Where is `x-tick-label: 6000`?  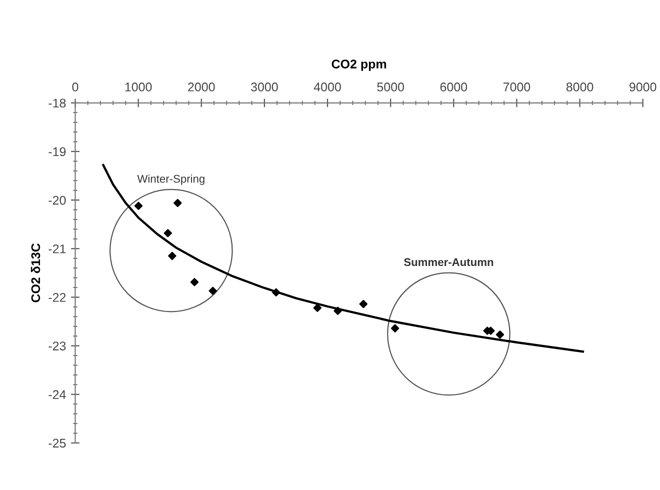
x-tick-label: 6000 is located at coordinates (454, 87).